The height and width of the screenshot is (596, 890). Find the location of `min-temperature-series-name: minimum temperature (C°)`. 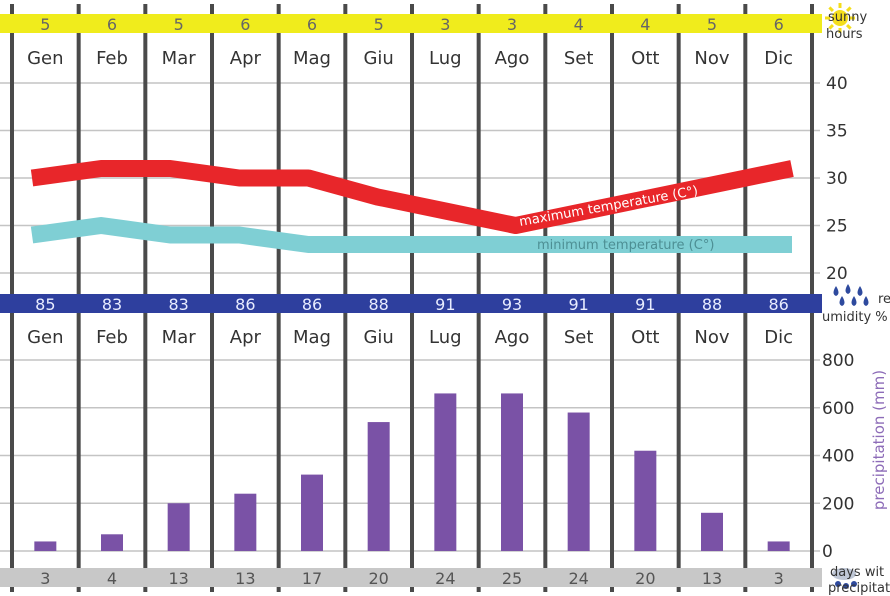

min-temperature-series-name: minimum temperature (C°) is located at coordinates (625, 245).